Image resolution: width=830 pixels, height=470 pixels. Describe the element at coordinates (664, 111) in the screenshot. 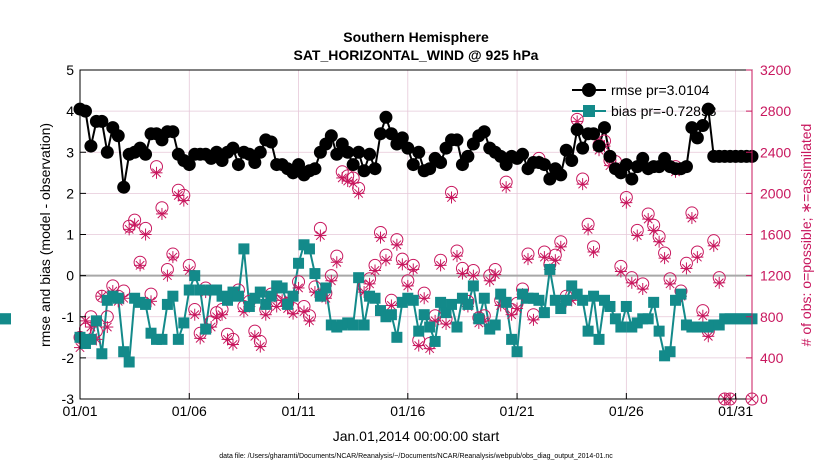

I see `legend-bias-label: bias pr=-0.72898` at that location.